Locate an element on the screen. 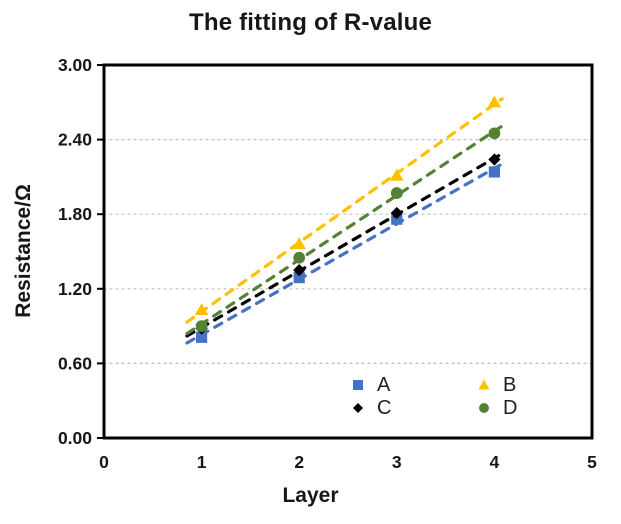 Image resolution: width=621 pixels, height=524 pixels. circle-marker-icon is located at coordinates (484, 407).